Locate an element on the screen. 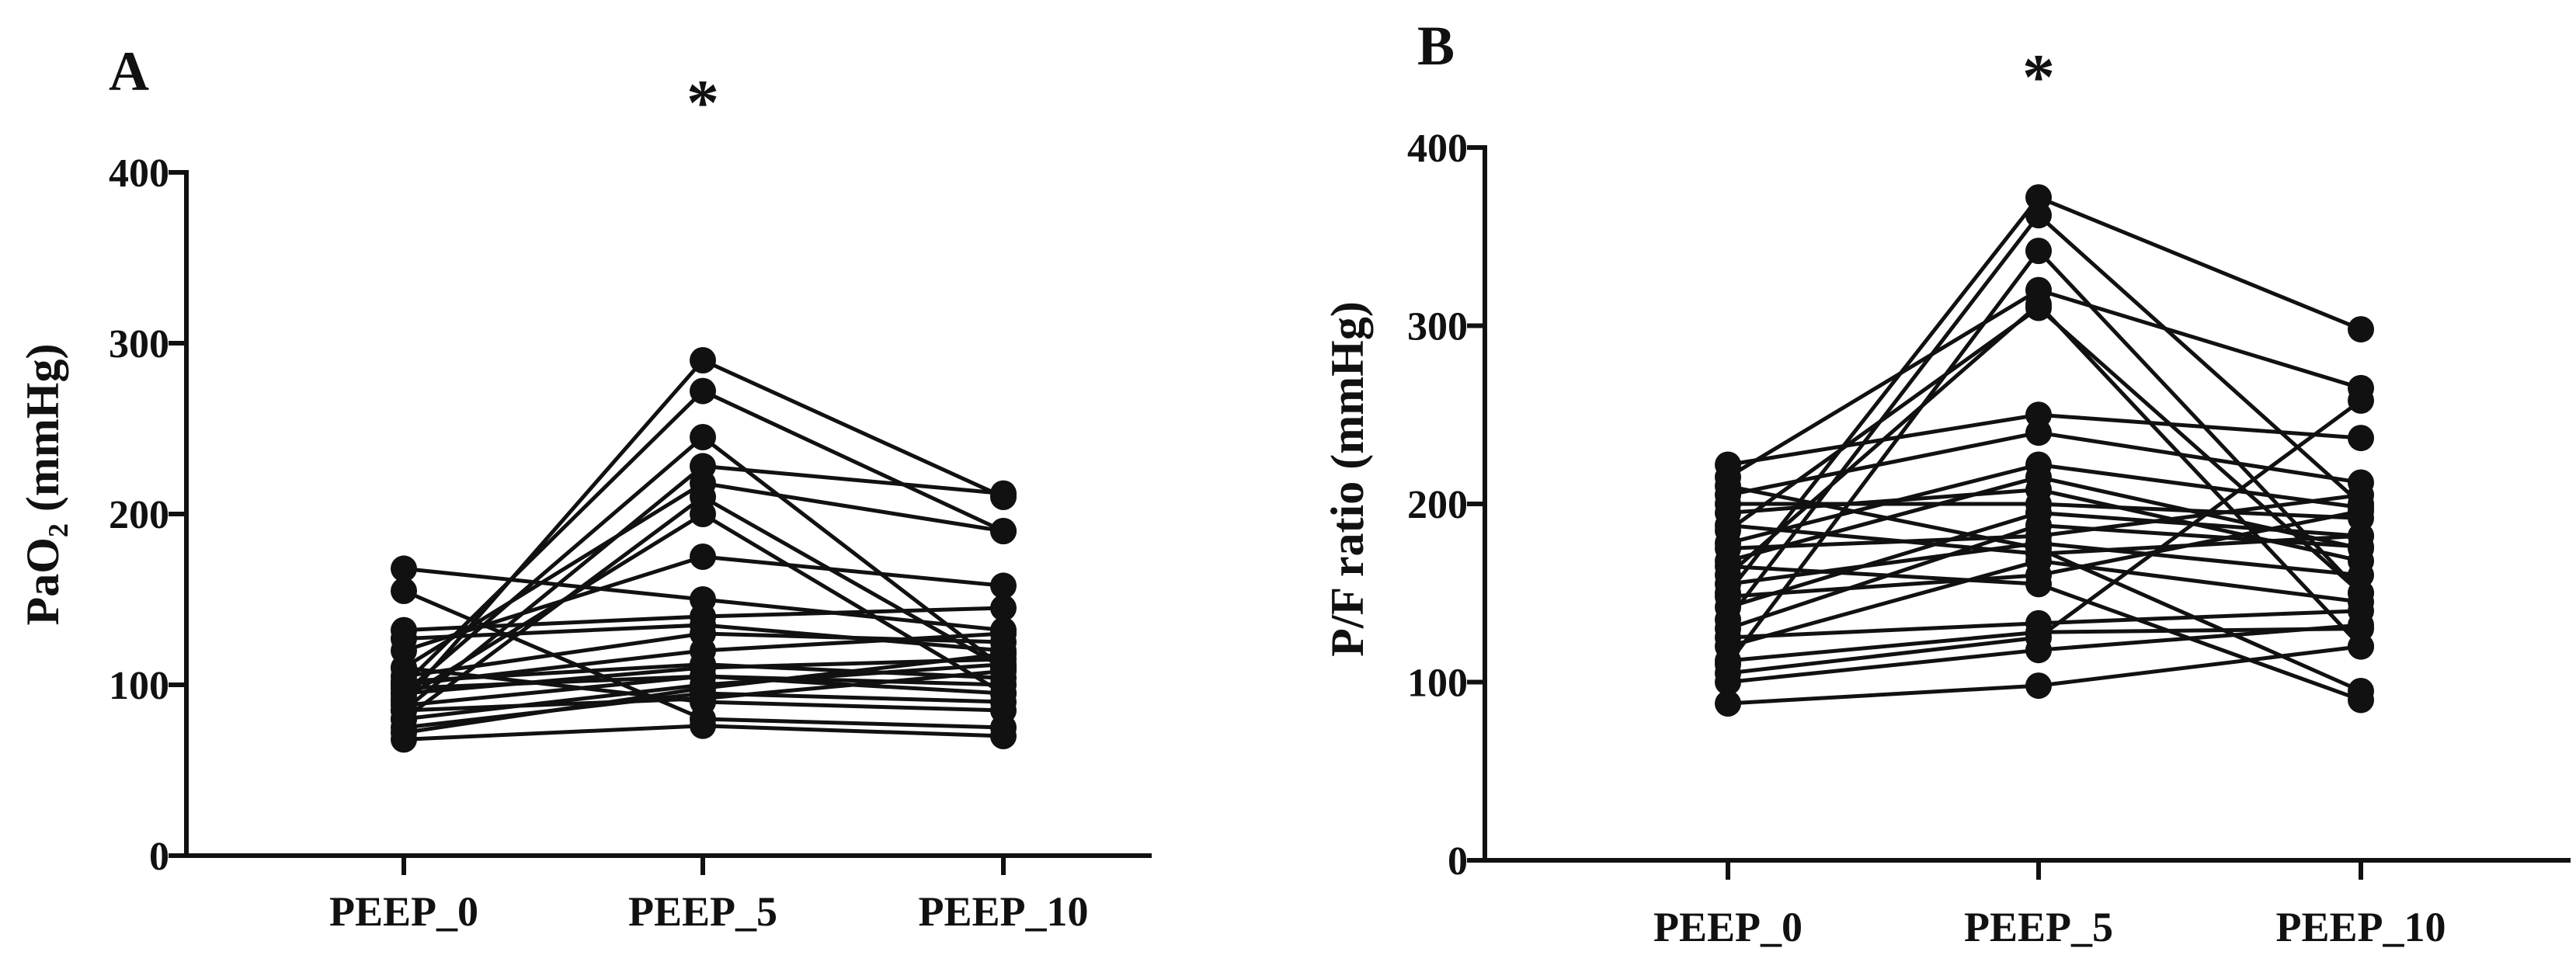 The width and height of the screenshot is (2576, 969). x-category-label-b: PEEP_5 is located at coordinates (2038, 927).